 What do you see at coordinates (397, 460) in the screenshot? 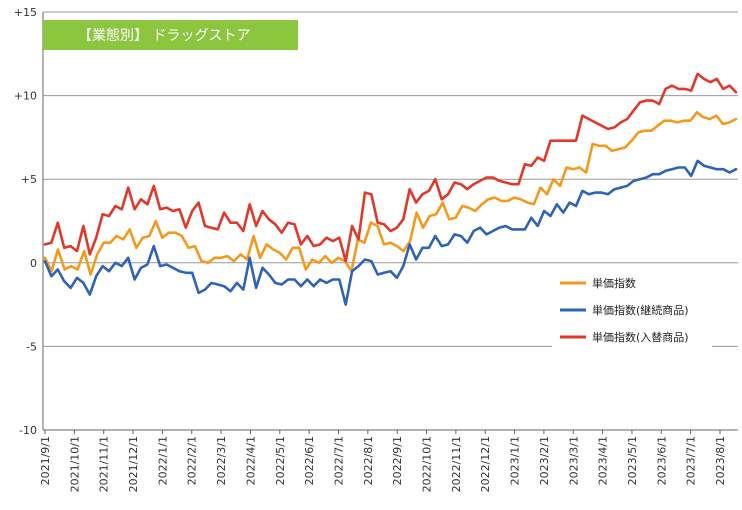
I see `x-tick-label: 2022/9/1` at bounding box center [397, 460].